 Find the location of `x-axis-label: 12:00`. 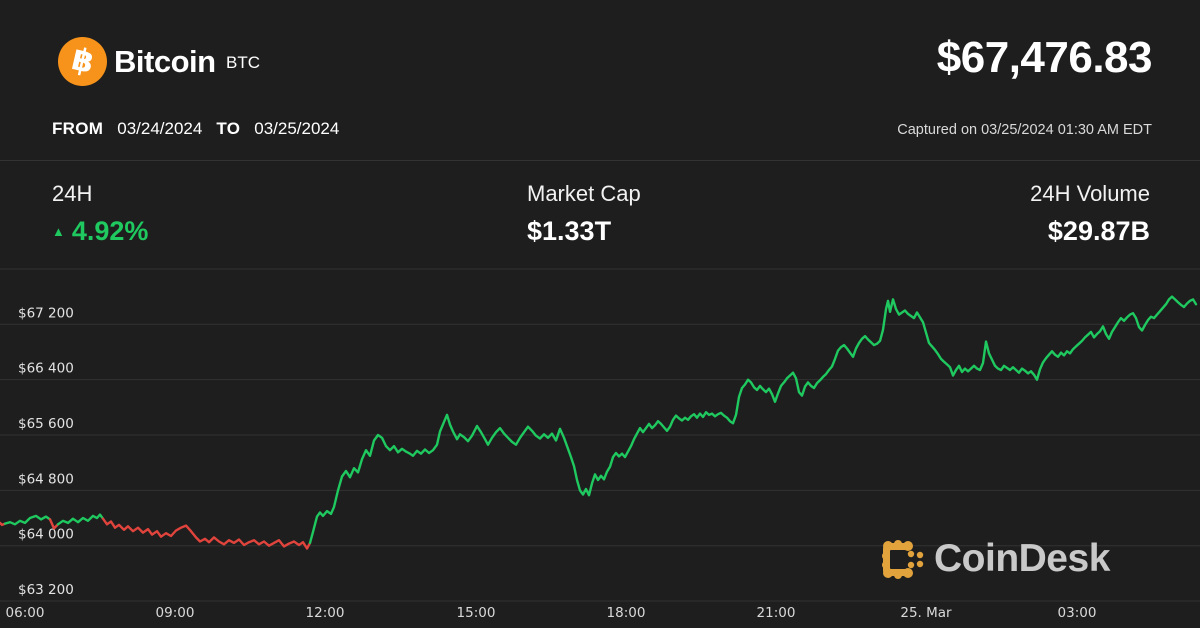

x-axis-label: 12:00 is located at coordinates (325, 613).